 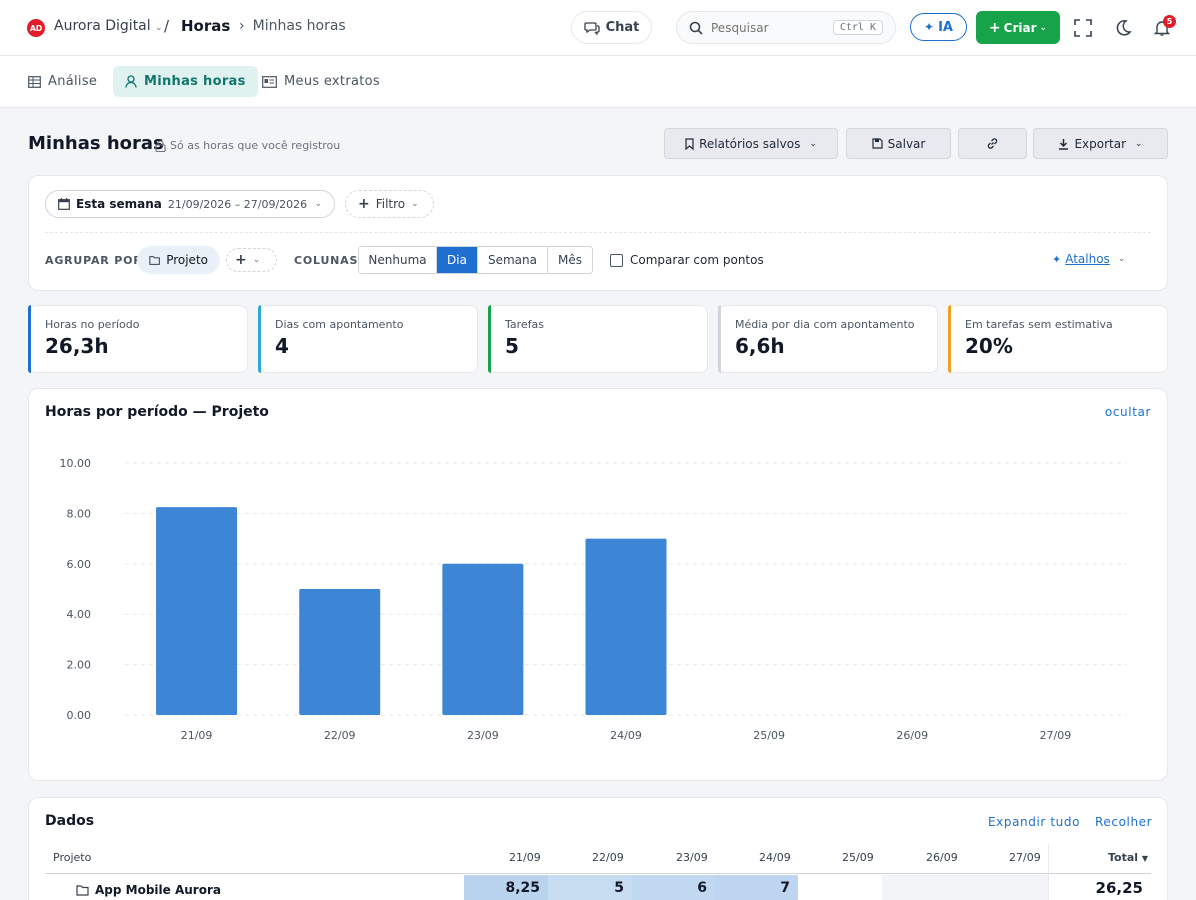 I want to click on kpi-label: Dias com apontamento, so click(x=339, y=324).